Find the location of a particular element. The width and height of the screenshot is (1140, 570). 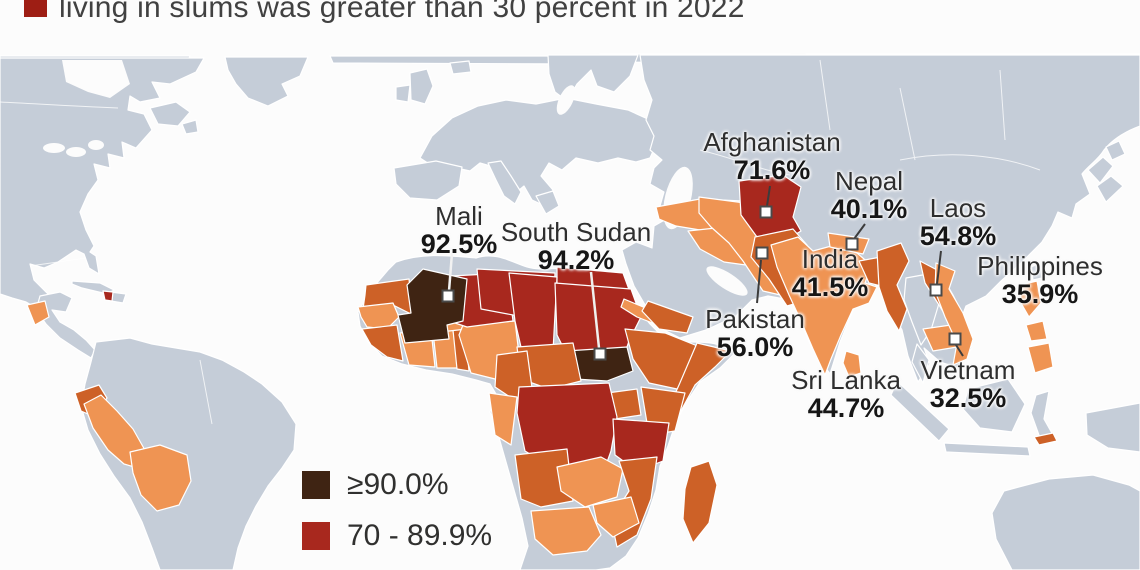

afghanistan-marker is located at coordinates (766, 212).